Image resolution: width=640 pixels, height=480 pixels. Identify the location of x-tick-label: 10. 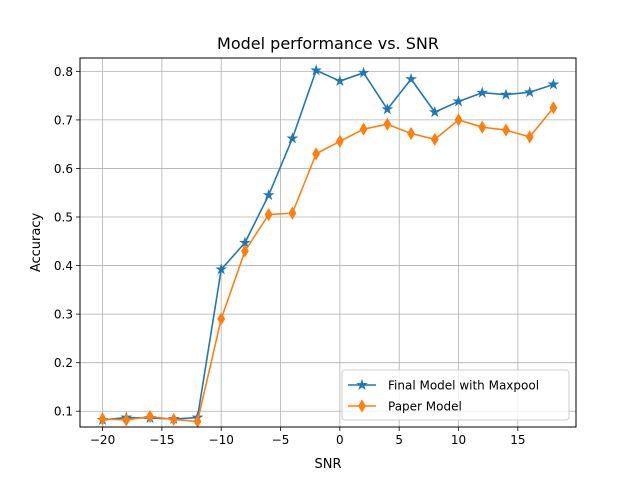
(458, 440).